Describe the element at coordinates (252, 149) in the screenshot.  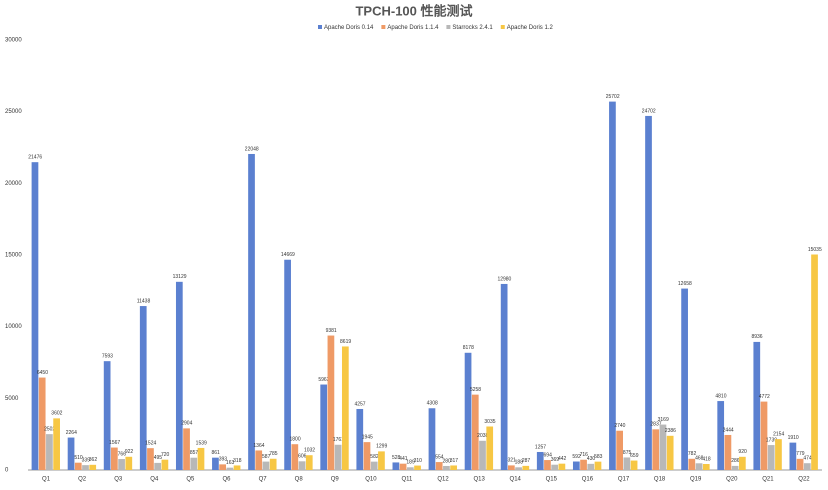
I see `value-label: 22048` at that location.